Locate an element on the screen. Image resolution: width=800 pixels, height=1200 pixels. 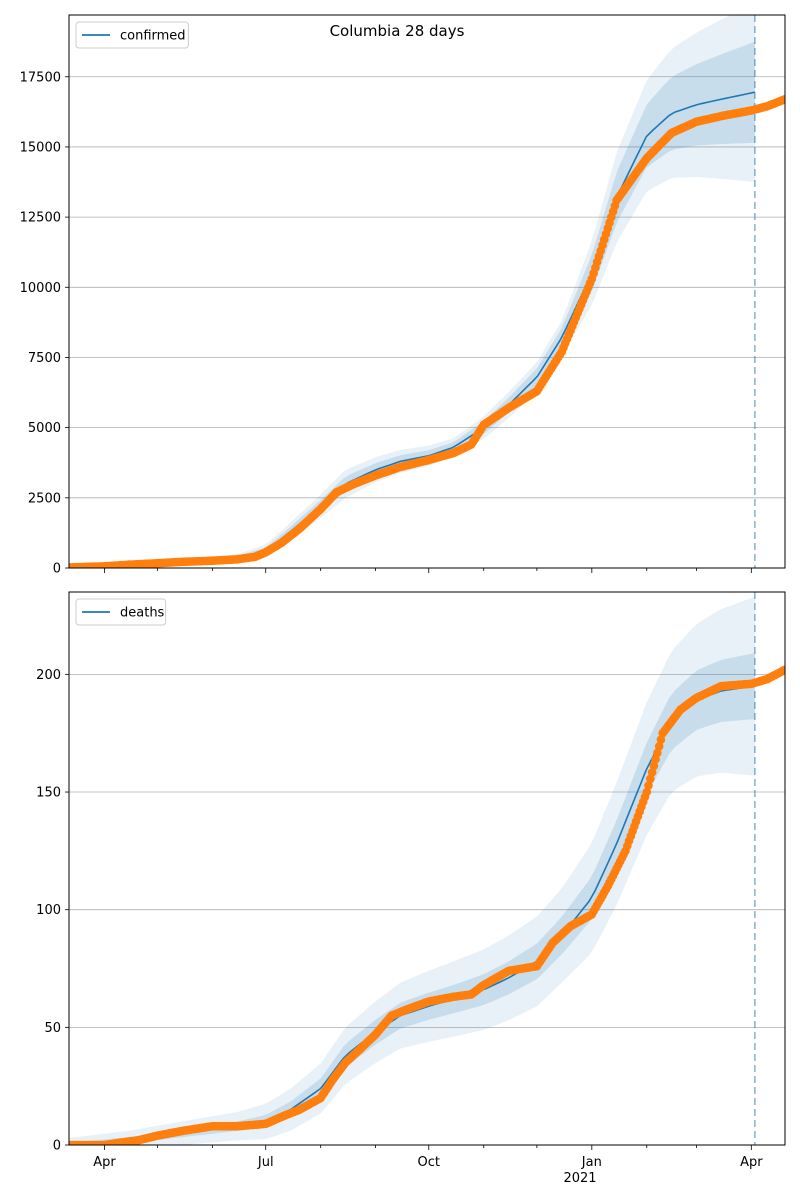
y-tick-label: 10000 is located at coordinates (40, 288).